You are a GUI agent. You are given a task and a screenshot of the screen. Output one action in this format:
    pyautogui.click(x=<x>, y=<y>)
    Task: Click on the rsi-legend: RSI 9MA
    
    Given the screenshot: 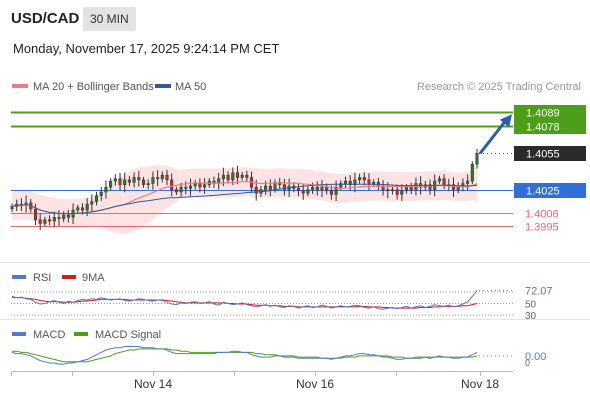 What is the action you would take?
    pyautogui.click(x=58, y=278)
    